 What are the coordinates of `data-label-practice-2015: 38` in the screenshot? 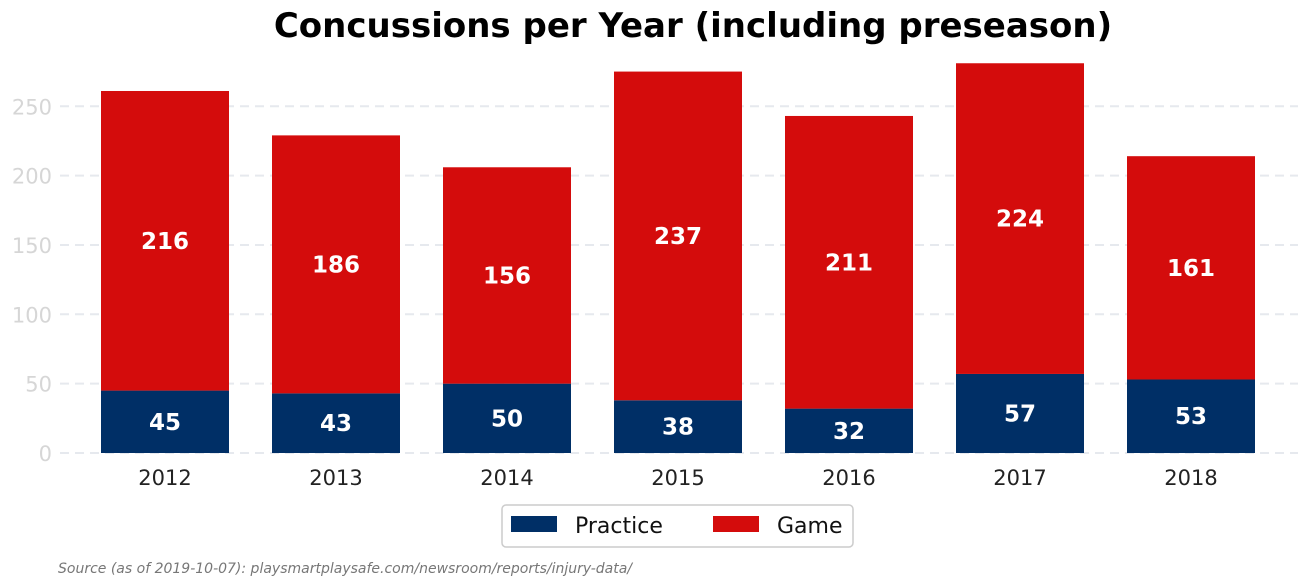 It's located at (678, 428).